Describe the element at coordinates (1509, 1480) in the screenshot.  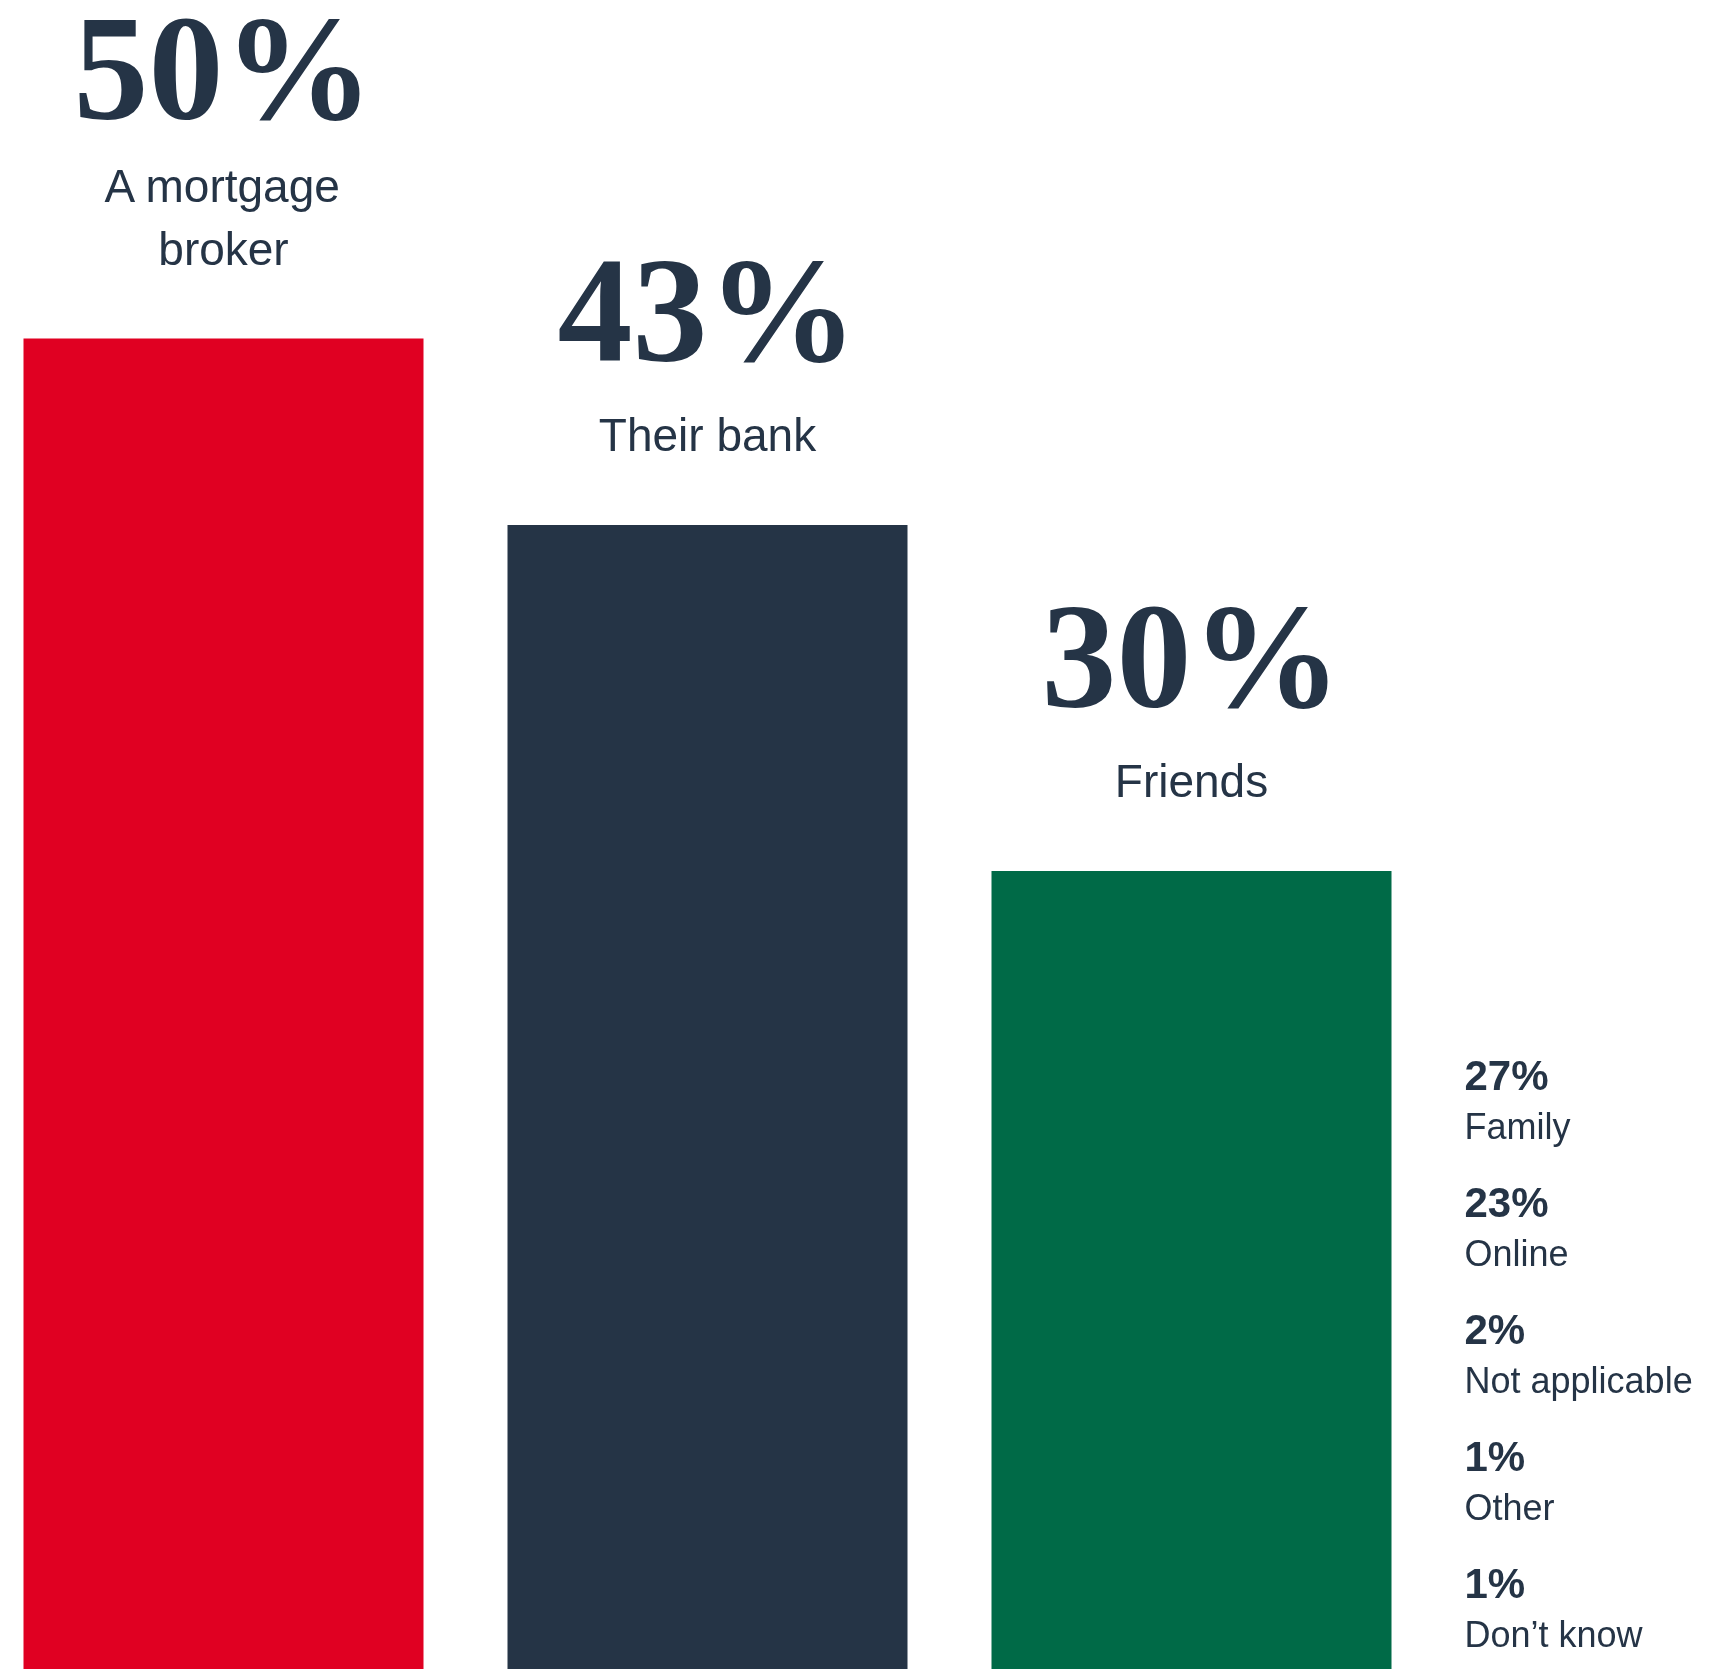
I see `annotation: 1% Other` at that location.